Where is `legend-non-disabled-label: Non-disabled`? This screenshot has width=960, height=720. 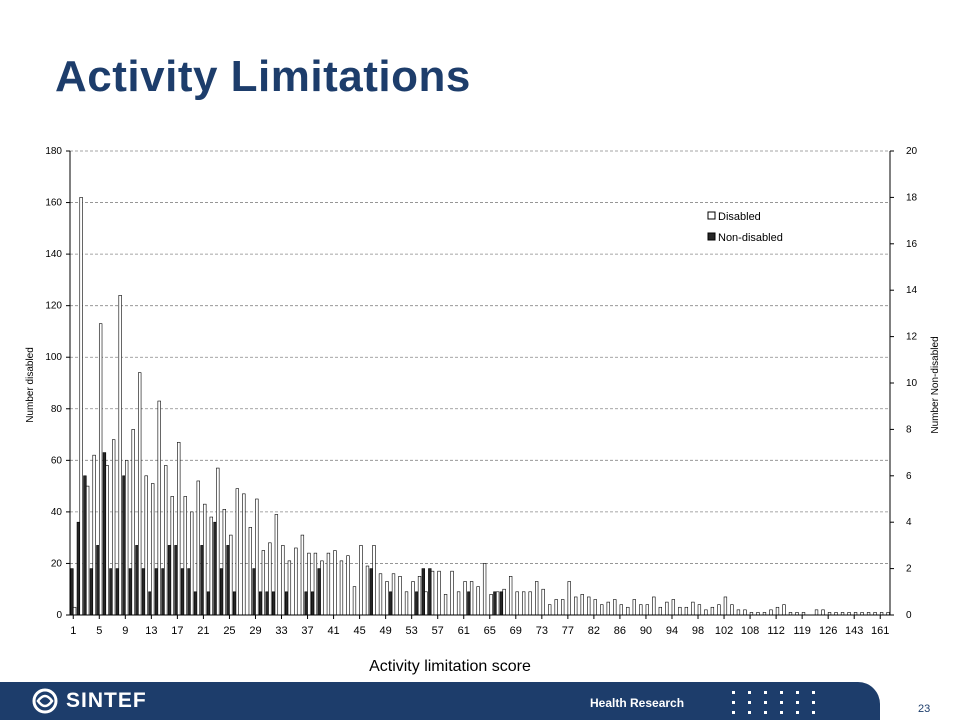
legend-non-disabled-label: Non-disabled is located at coordinates (750, 238).